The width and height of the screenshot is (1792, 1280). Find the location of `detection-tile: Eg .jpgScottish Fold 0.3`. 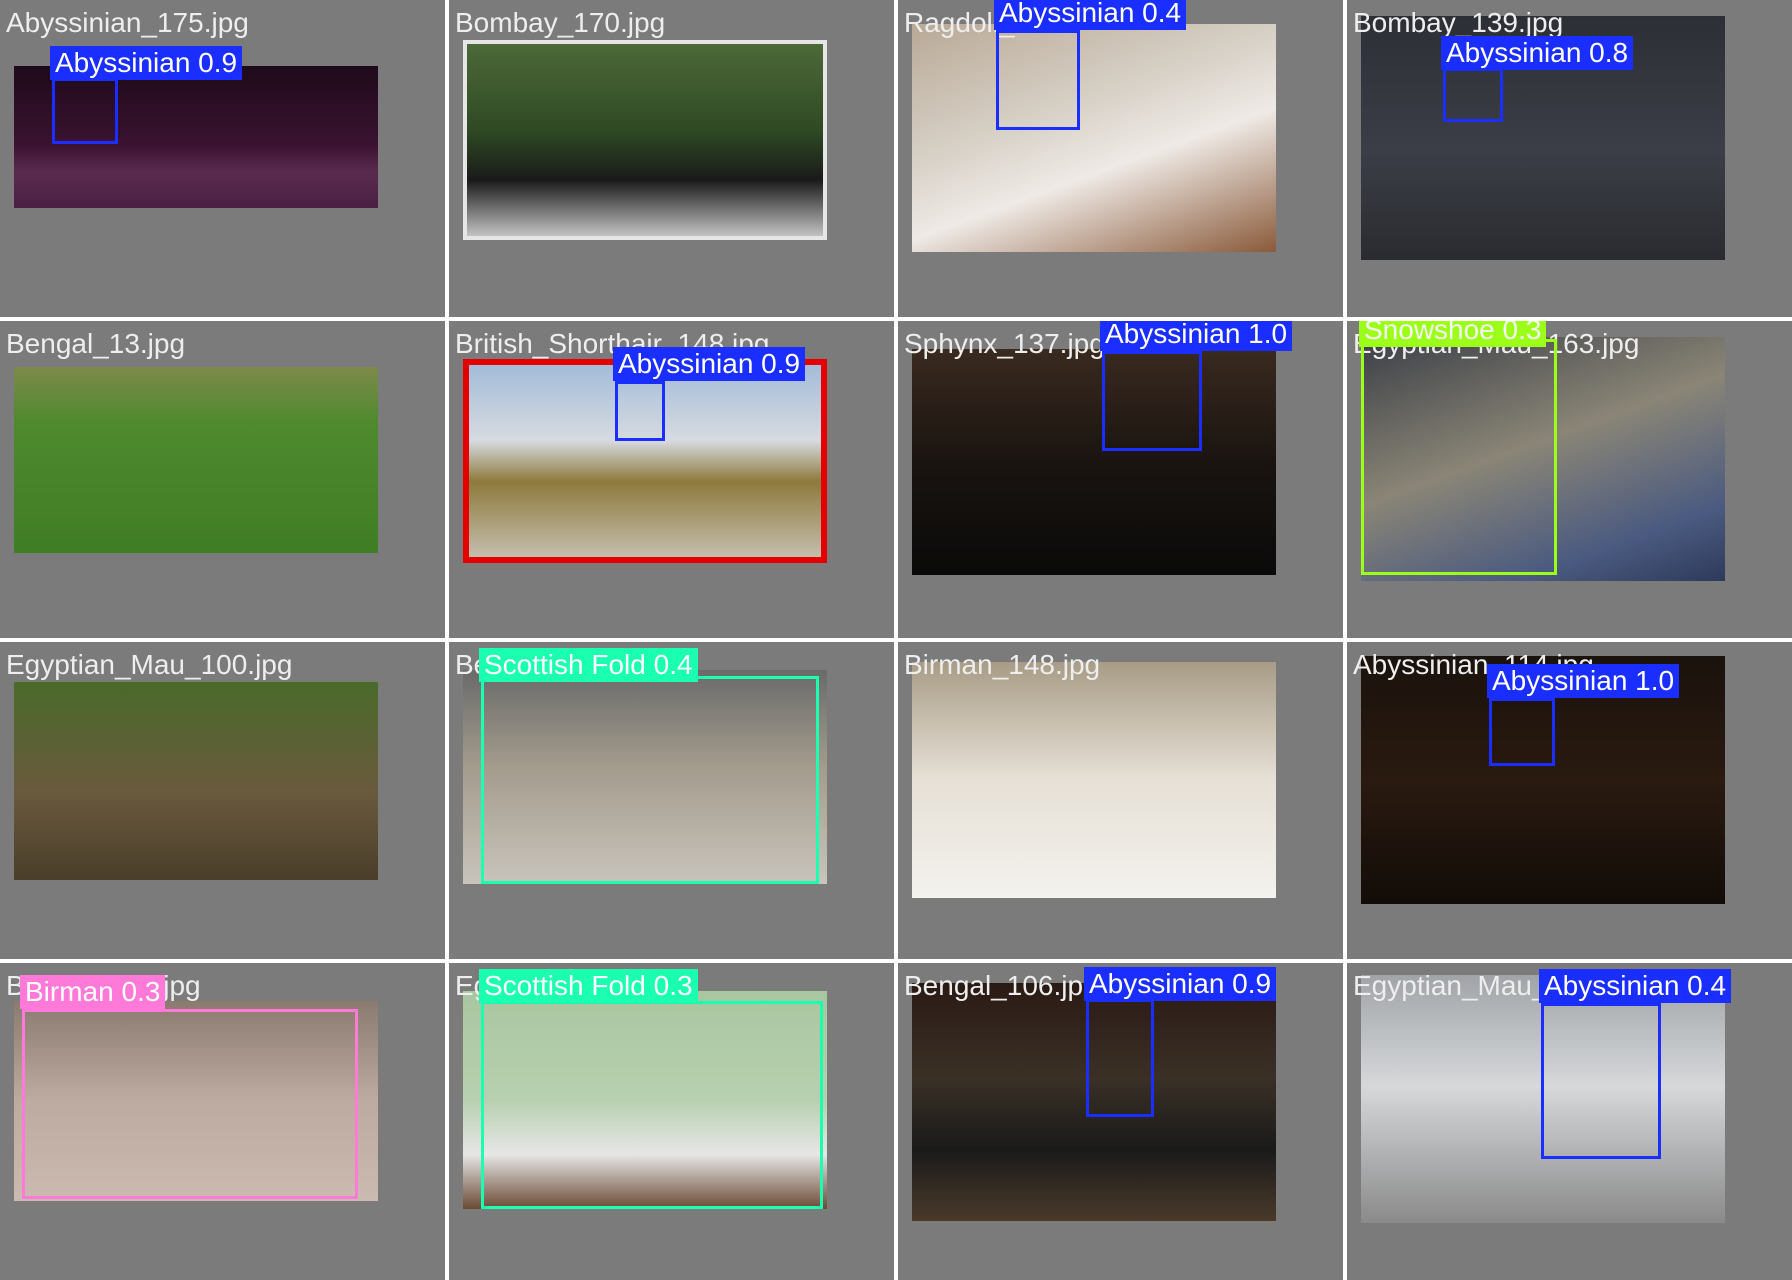

detection-tile: Eg .jpgScottish Fold 0.3 is located at coordinates (671, 1121).